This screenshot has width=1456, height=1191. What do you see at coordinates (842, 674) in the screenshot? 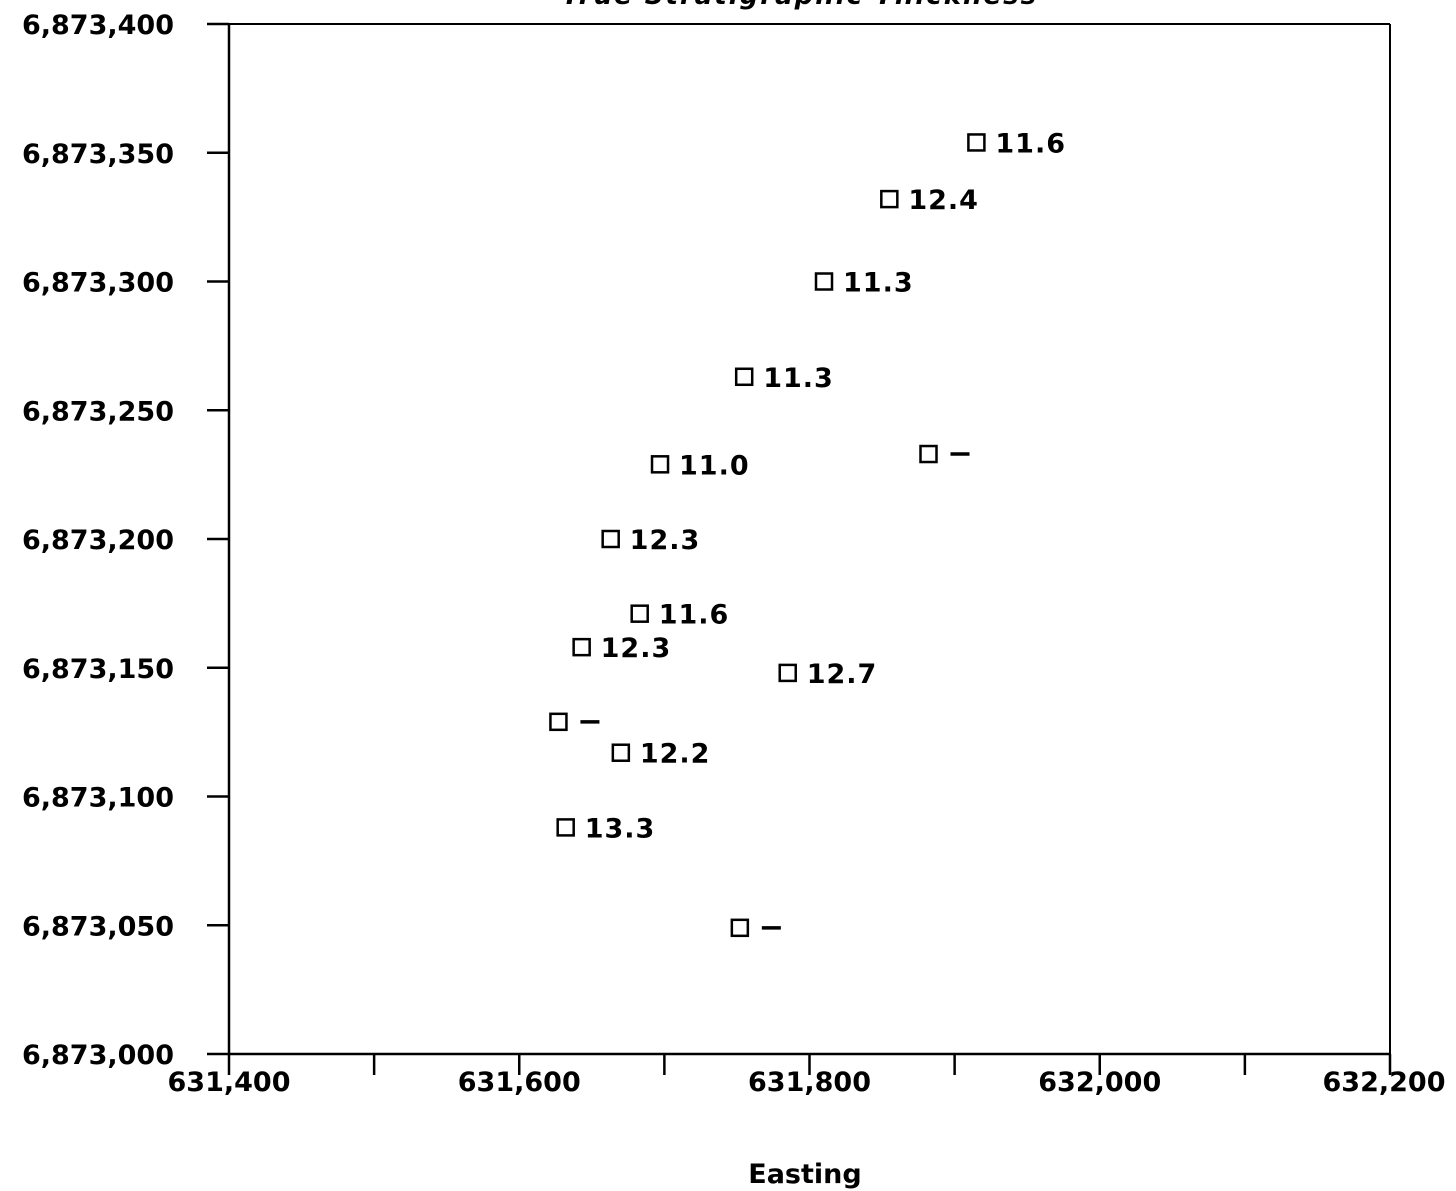
I see `data-point-label: 12.7` at bounding box center [842, 674].